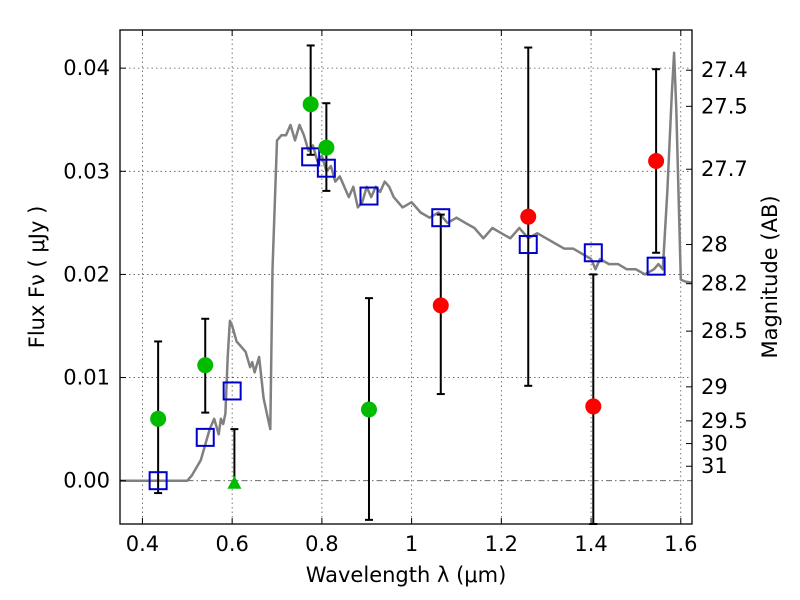 Image resolution: width=800 pixels, height=600 pixels. Describe the element at coordinates (714, 444) in the screenshot. I see `mag-tick-label: 30` at that location.